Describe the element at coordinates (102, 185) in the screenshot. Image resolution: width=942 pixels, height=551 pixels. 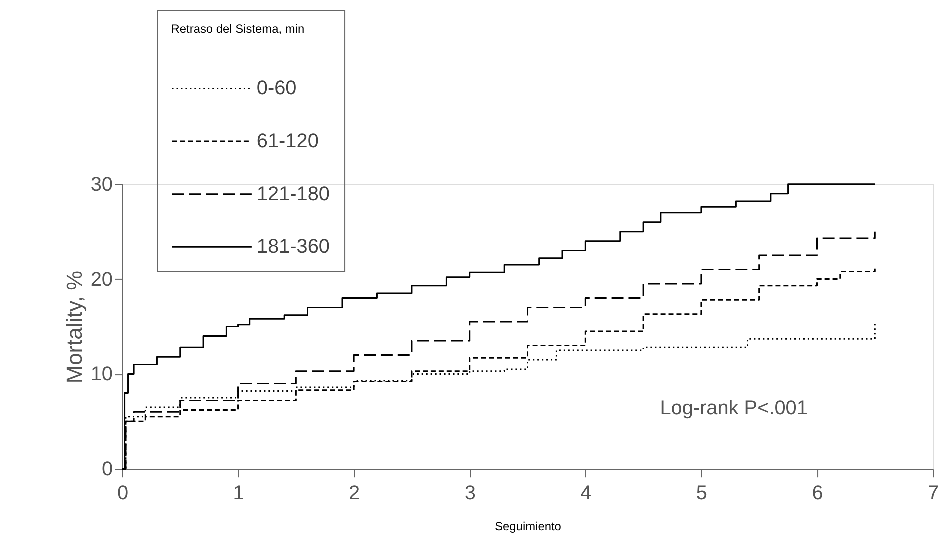
I see `y-tick-label: 30` at that location.